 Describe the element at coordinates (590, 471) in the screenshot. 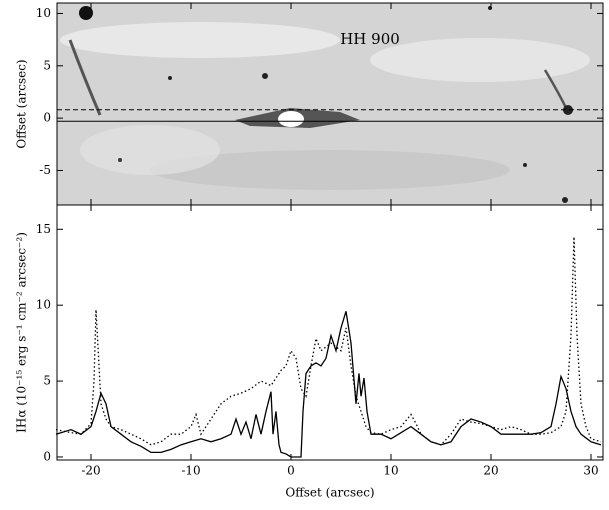

I see `x-tick-label: 30` at that location.